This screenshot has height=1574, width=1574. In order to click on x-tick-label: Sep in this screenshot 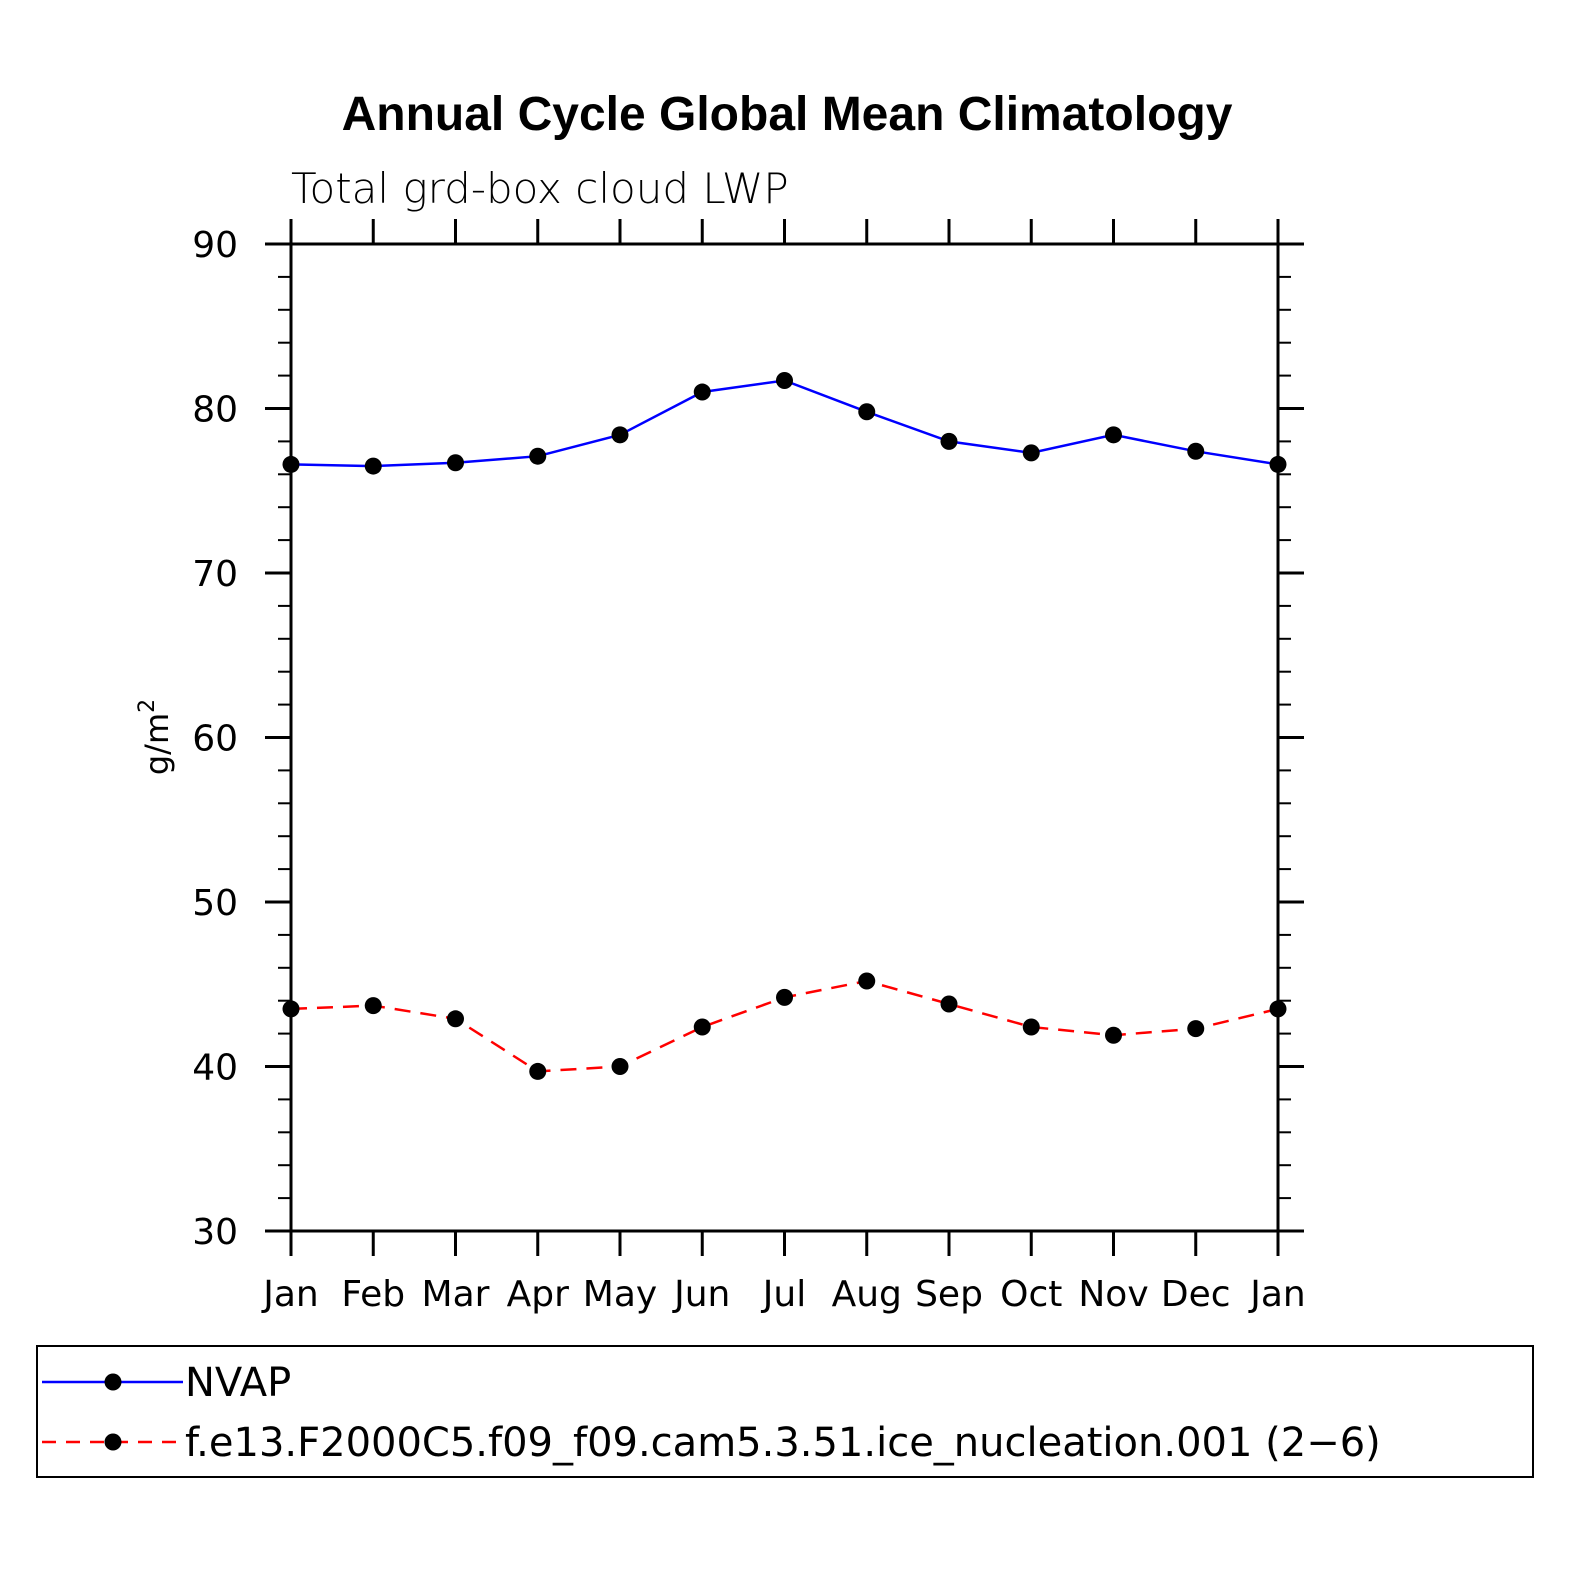, I will do `click(949, 1294)`.